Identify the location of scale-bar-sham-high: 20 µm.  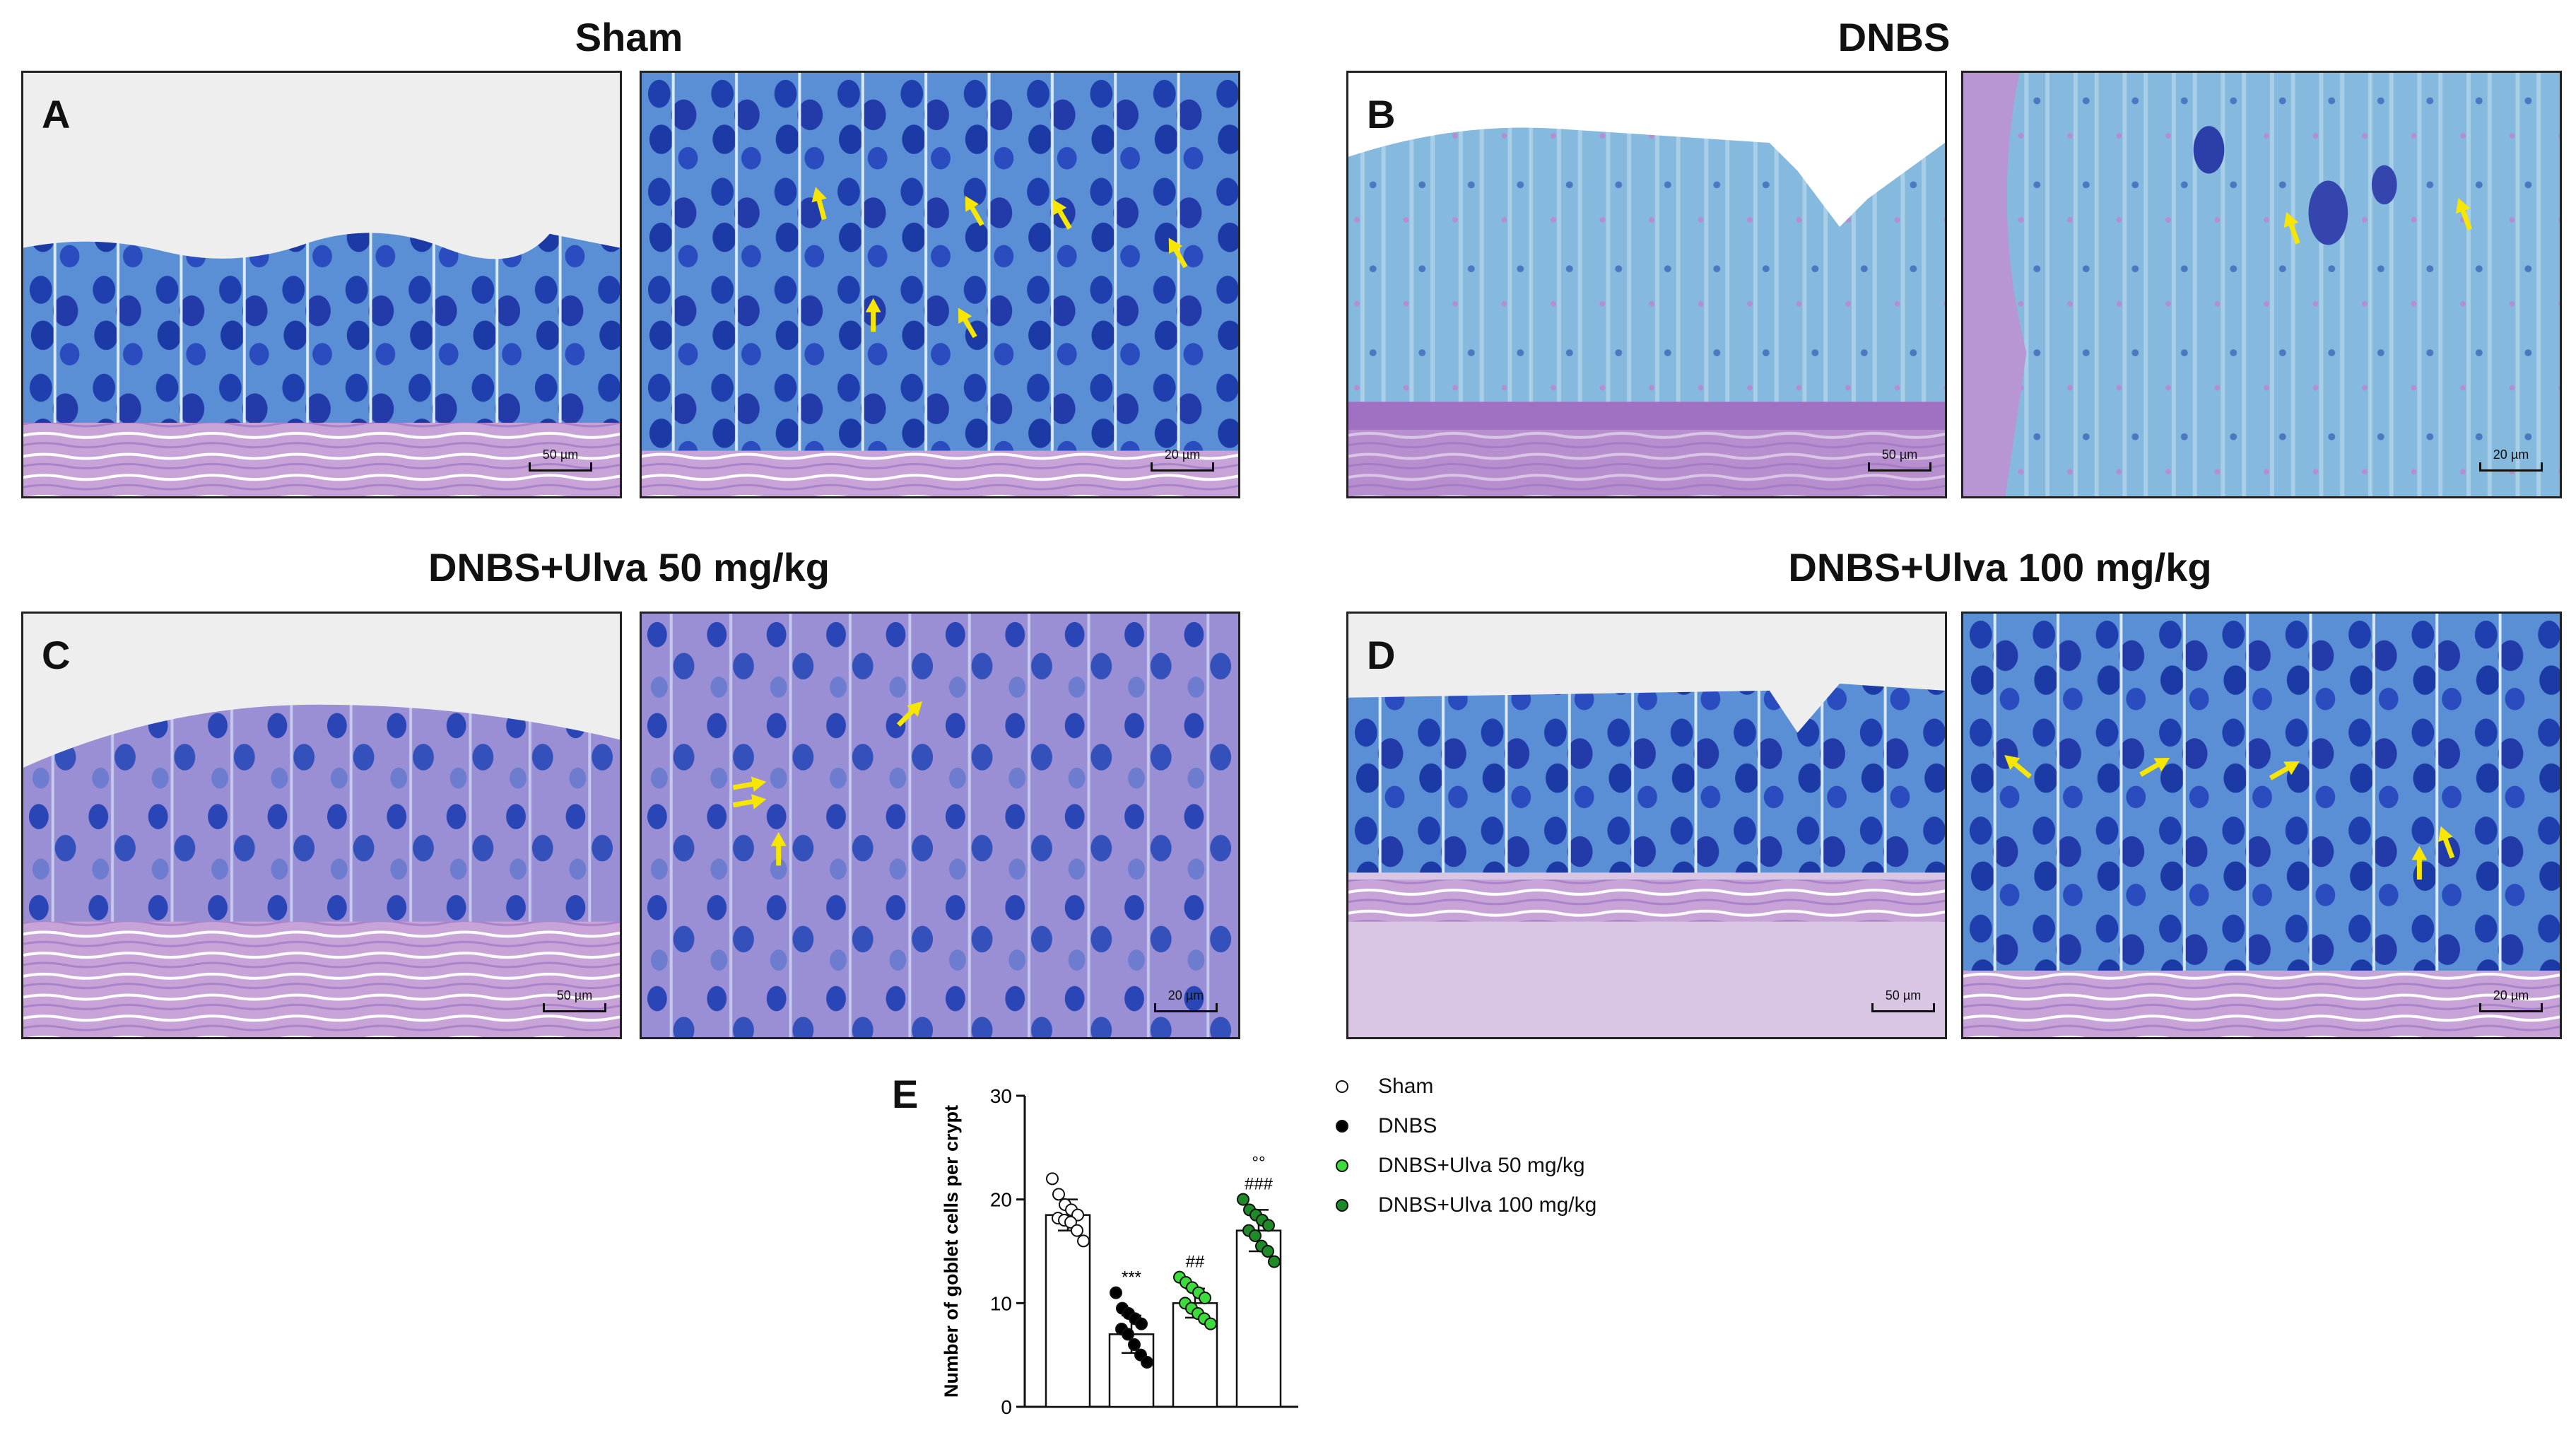
(1182, 459).